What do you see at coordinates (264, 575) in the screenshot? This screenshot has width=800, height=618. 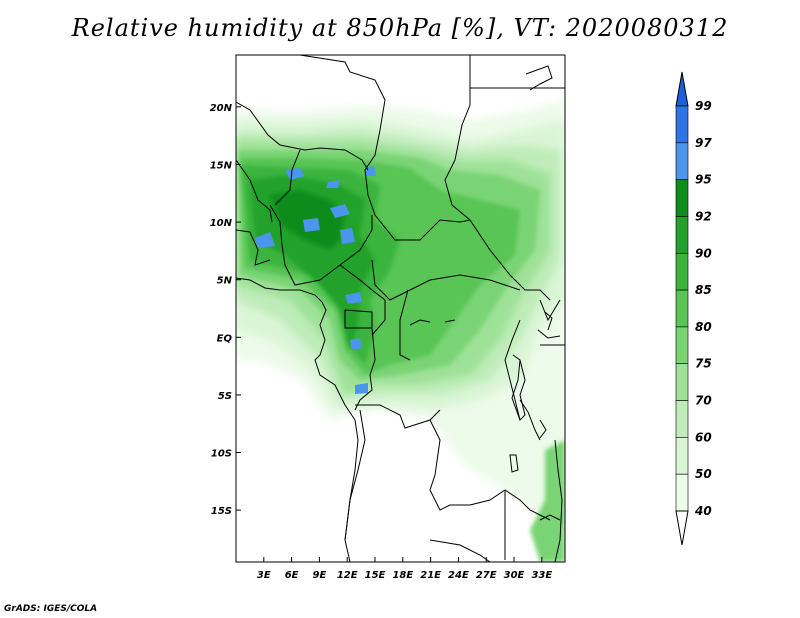 I see `lon-tick-label: 3E` at bounding box center [264, 575].